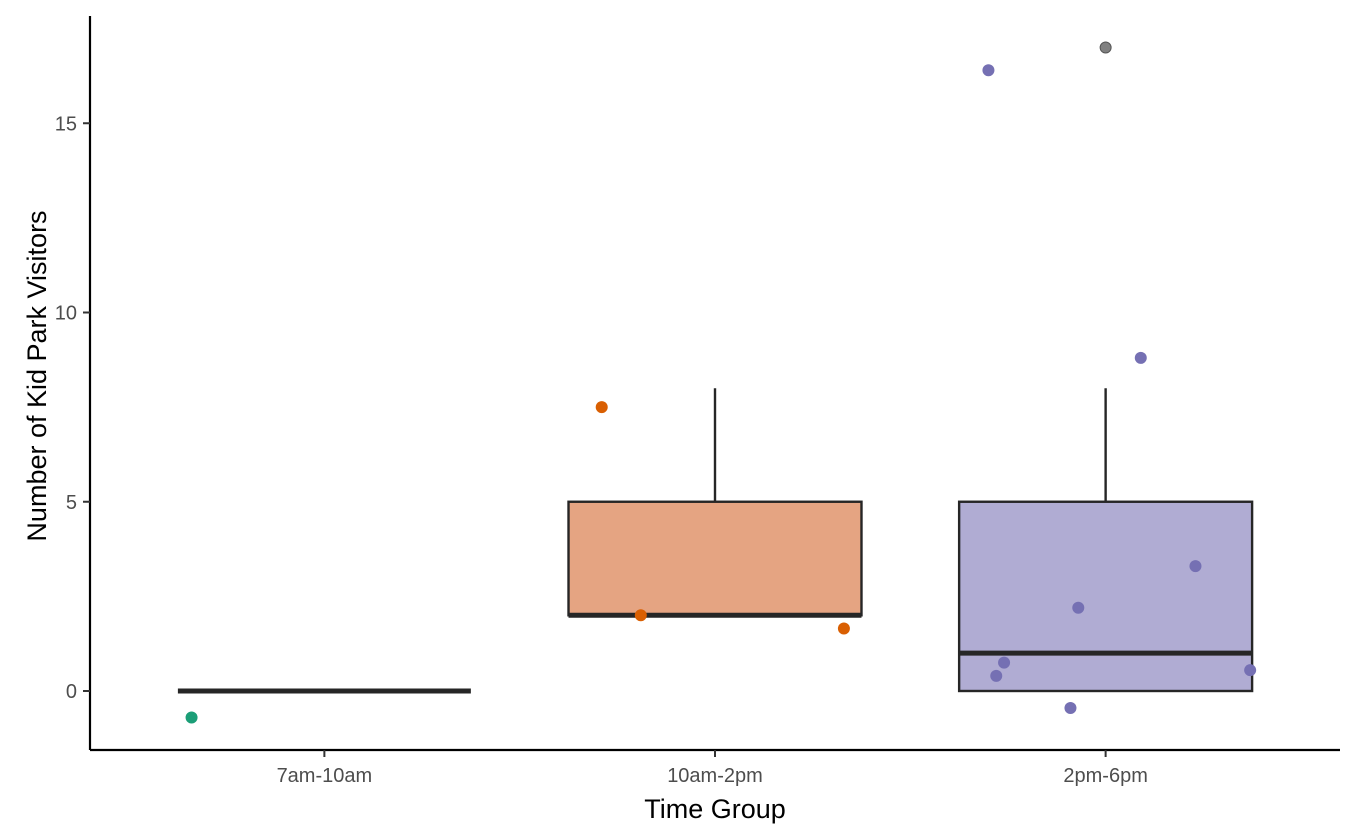 Image resolution: width=1356 pixels, height=838 pixels. I want to click on y-tick-label: 15, so click(66, 124).